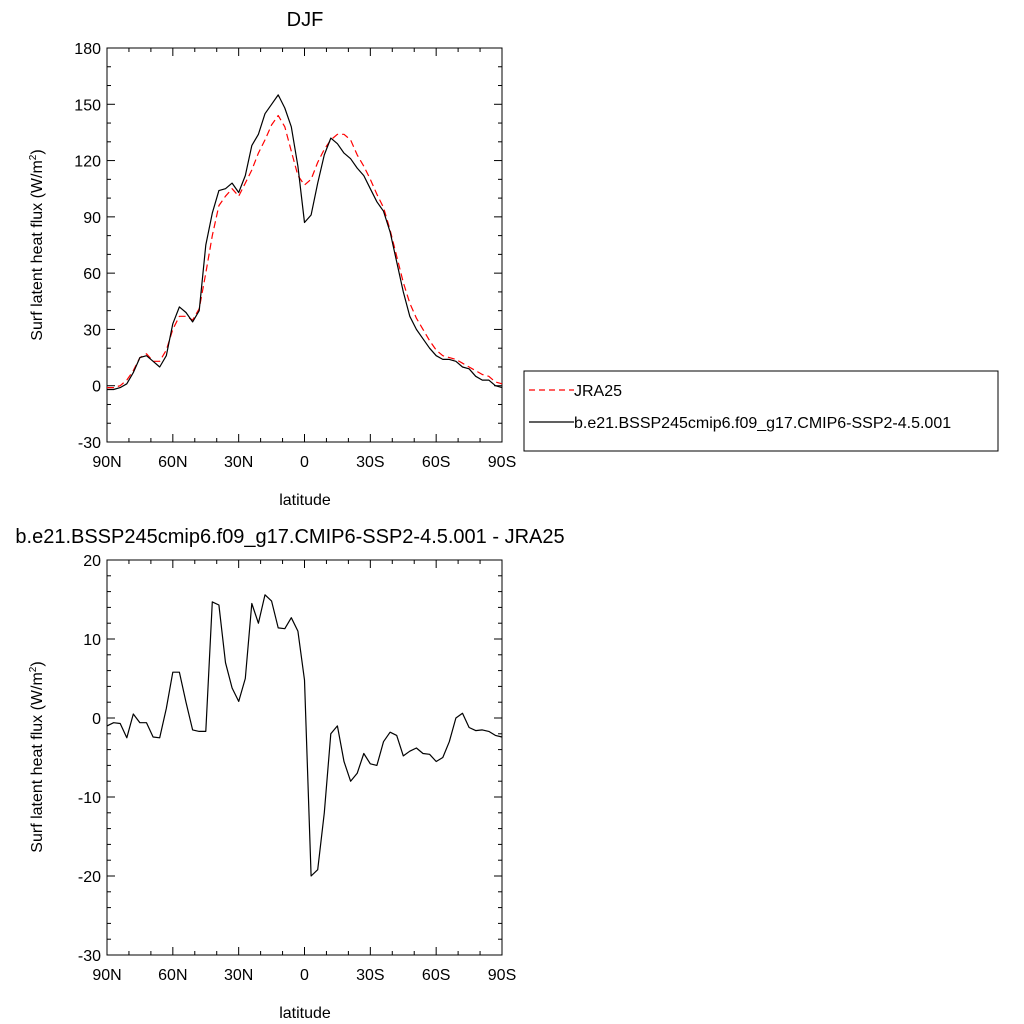 This screenshot has height=1024, width=1024. Describe the element at coordinates (87, 246) in the screenshot. I see `top-y-tick-labels: -30 0 30 60 90 120 150 180` at that location.